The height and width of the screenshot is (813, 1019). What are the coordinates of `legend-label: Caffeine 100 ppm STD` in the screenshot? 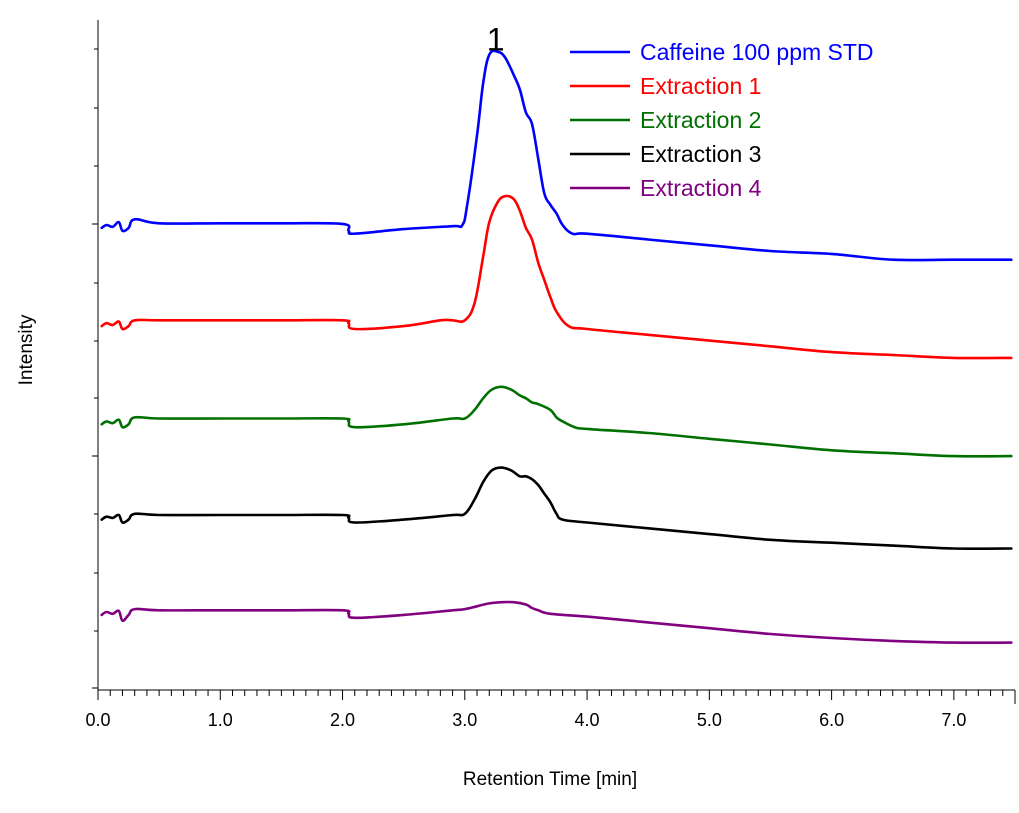 It's located at (757, 52).